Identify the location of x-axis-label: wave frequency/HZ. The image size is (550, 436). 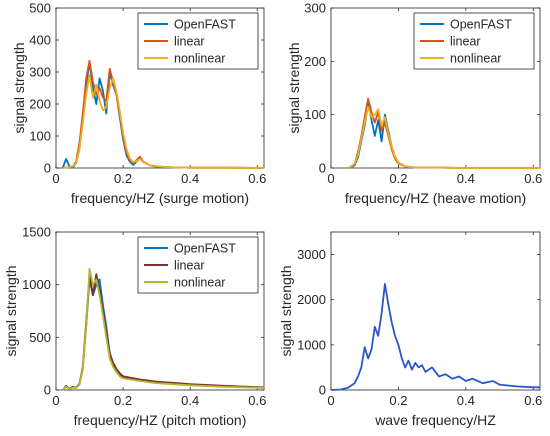
(435, 420).